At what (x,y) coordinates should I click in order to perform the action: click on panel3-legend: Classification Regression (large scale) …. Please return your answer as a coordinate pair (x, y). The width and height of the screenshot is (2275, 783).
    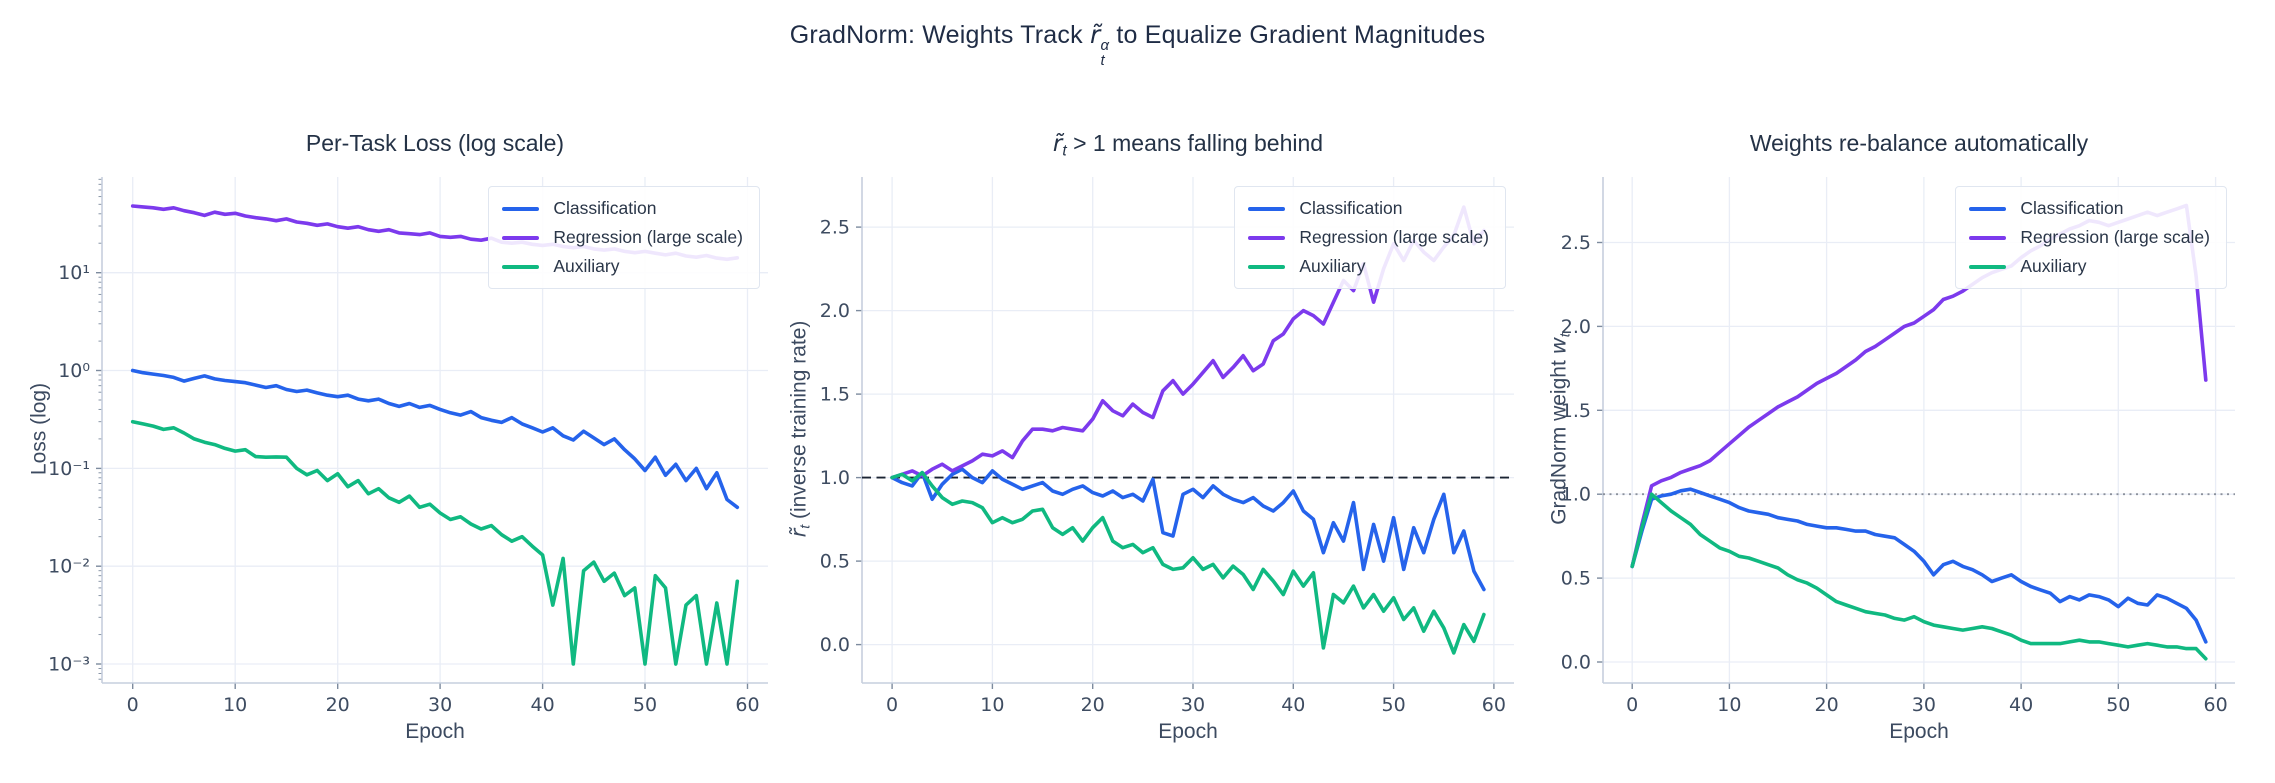
    Looking at the image, I should click on (2091, 237).